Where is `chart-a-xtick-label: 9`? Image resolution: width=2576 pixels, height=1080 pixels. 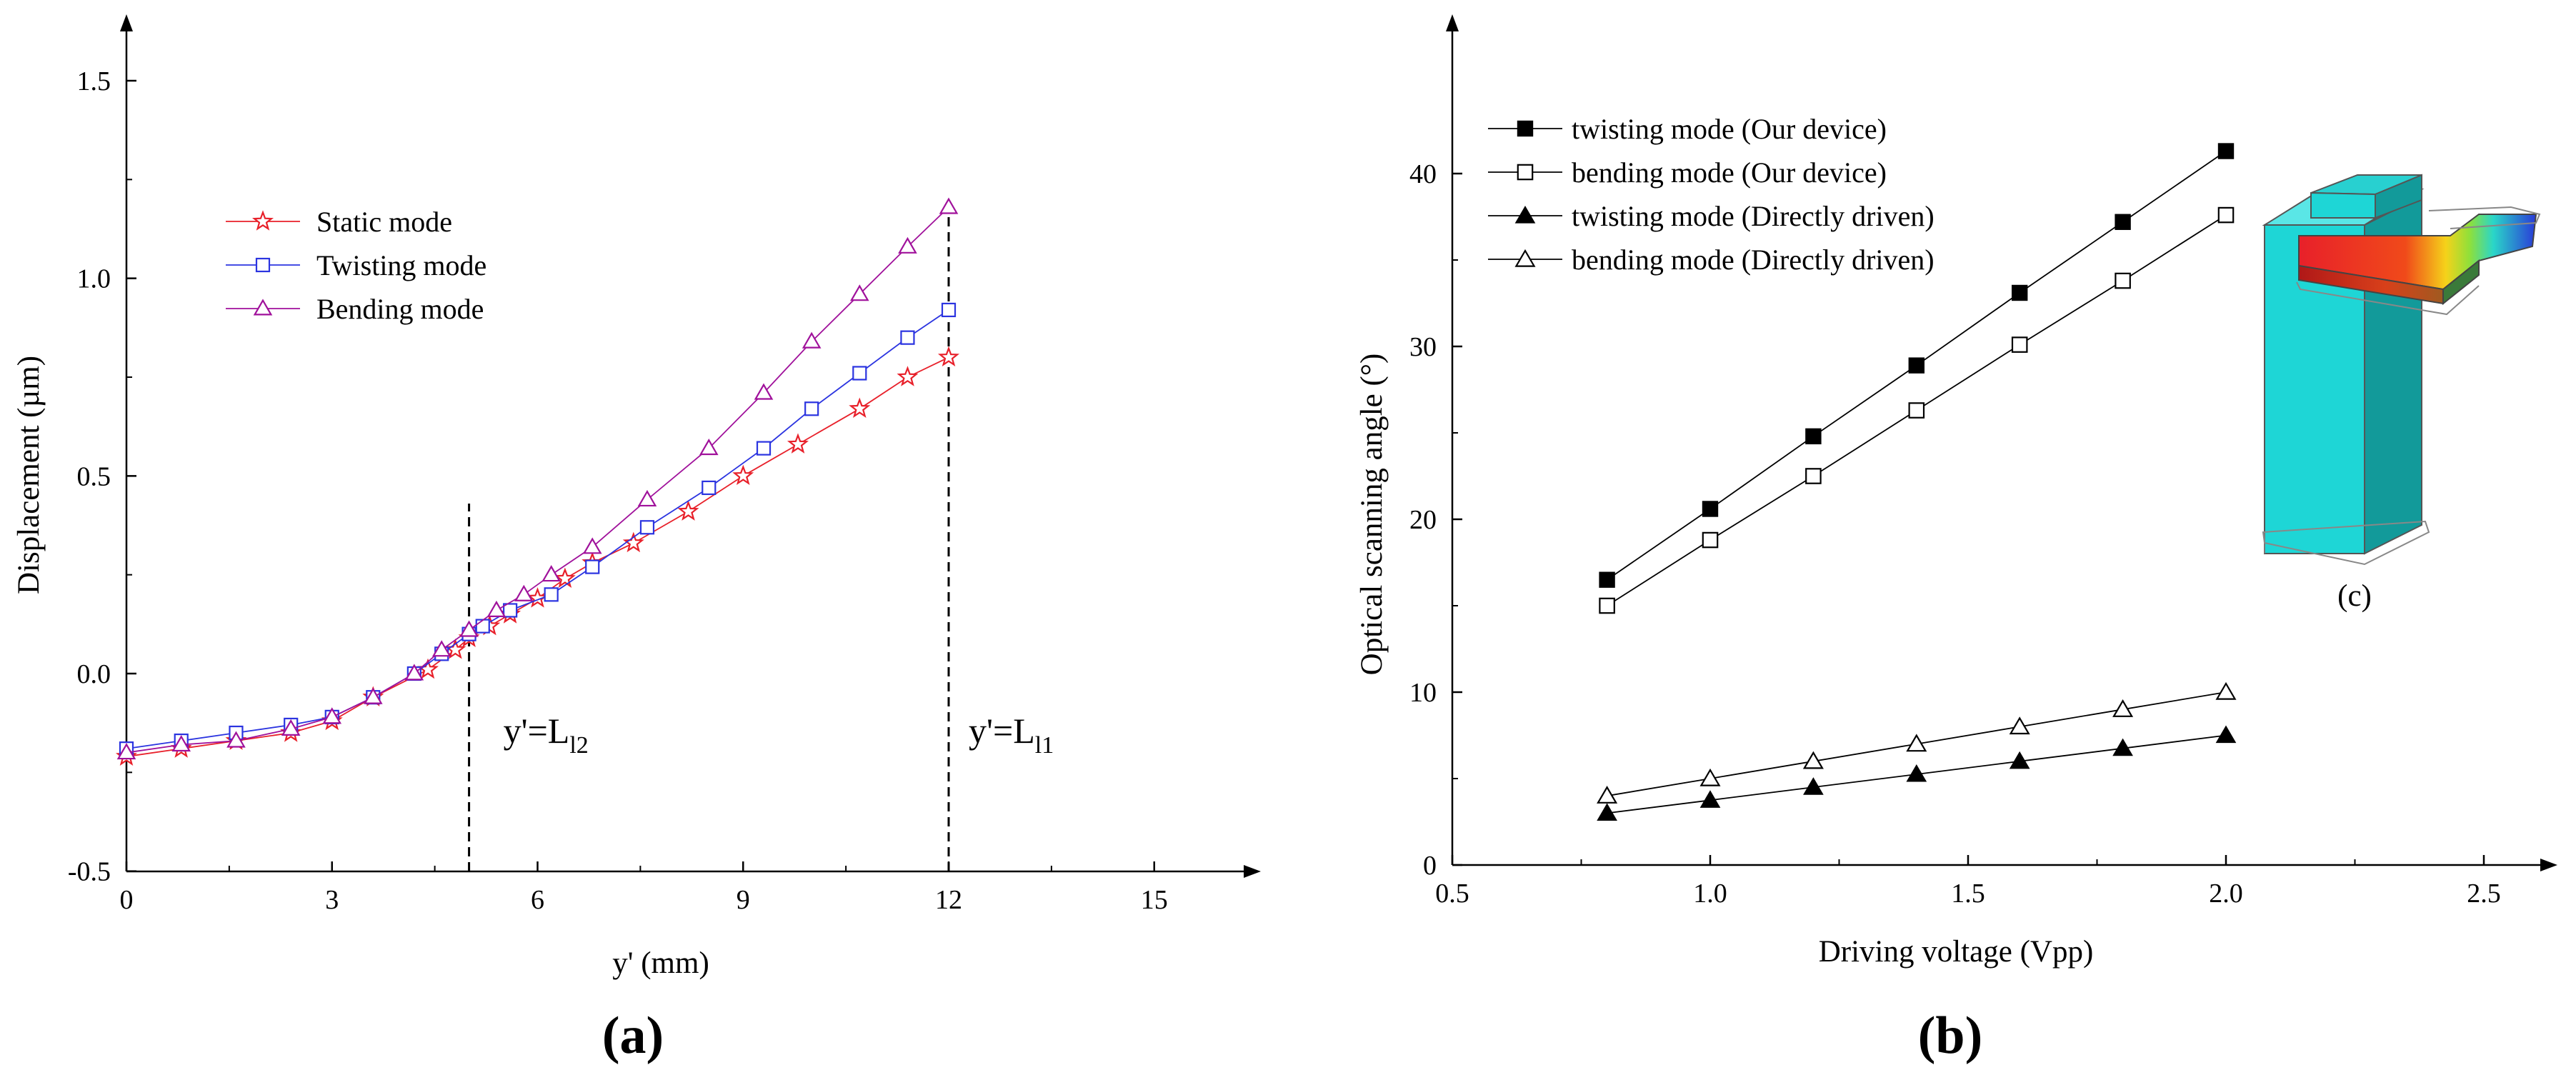 chart-a-xtick-label: 9 is located at coordinates (744, 900).